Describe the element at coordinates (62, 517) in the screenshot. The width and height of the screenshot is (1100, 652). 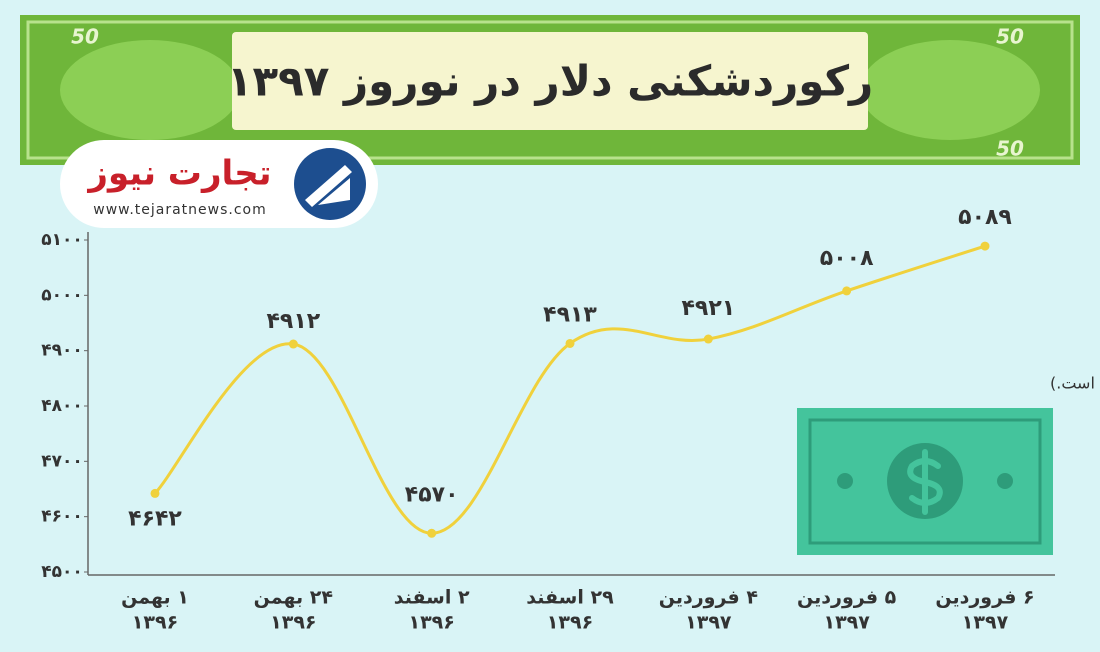
I see `y-tick-label: ۴۶۰۰` at that location.